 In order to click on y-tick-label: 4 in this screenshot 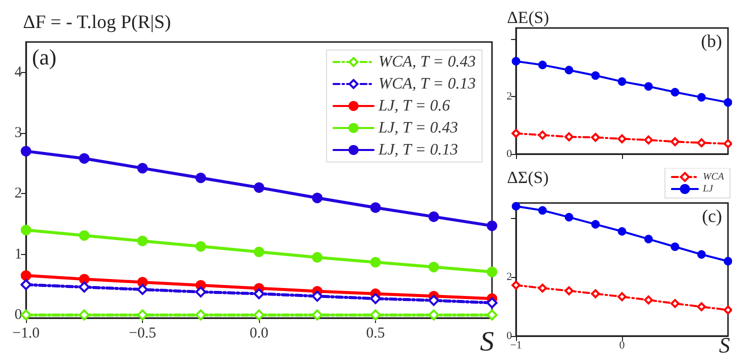, I will do `click(18, 72)`.